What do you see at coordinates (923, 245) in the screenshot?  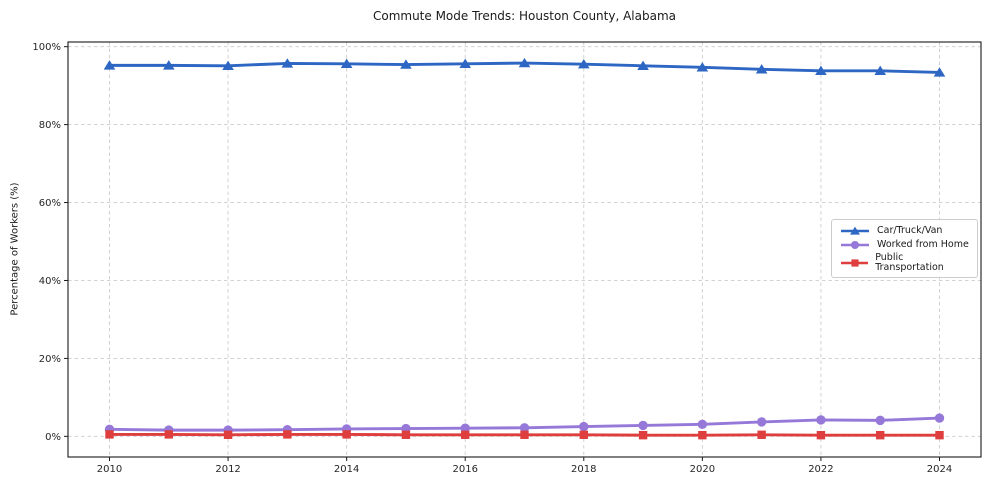 I see `legend-label: Worked from Home` at bounding box center [923, 245].